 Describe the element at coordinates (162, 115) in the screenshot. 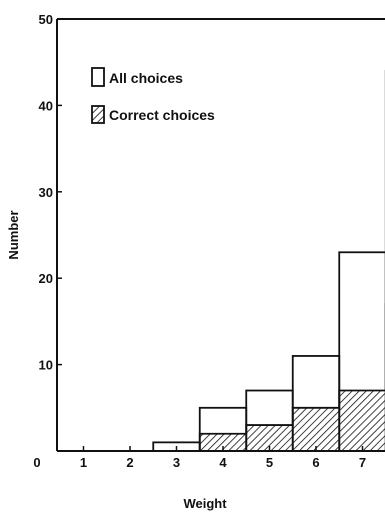

I see `legend-label-correct-choices: Correct choices` at that location.